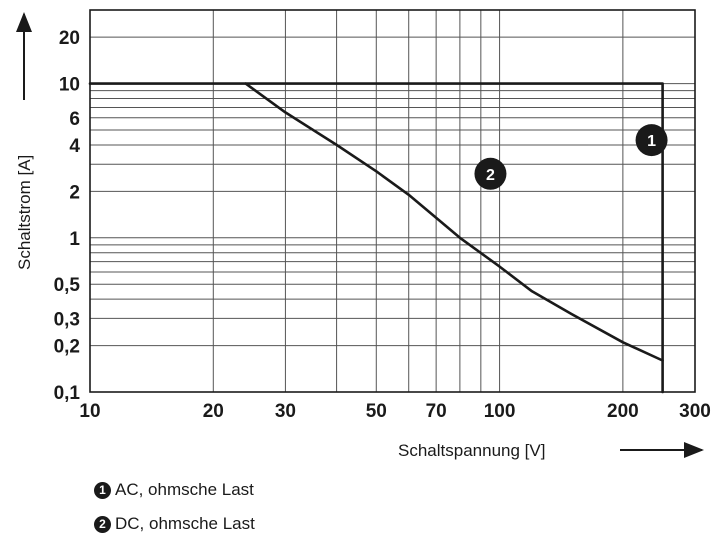 The image size is (720, 540). I want to click on y-tick-label: 0,1, so click(67, 393).